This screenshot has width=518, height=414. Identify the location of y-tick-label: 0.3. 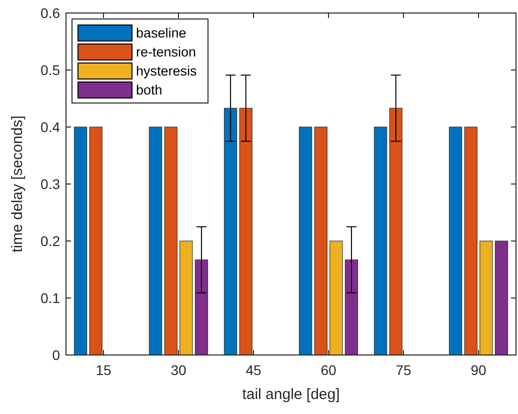
(50, 184).